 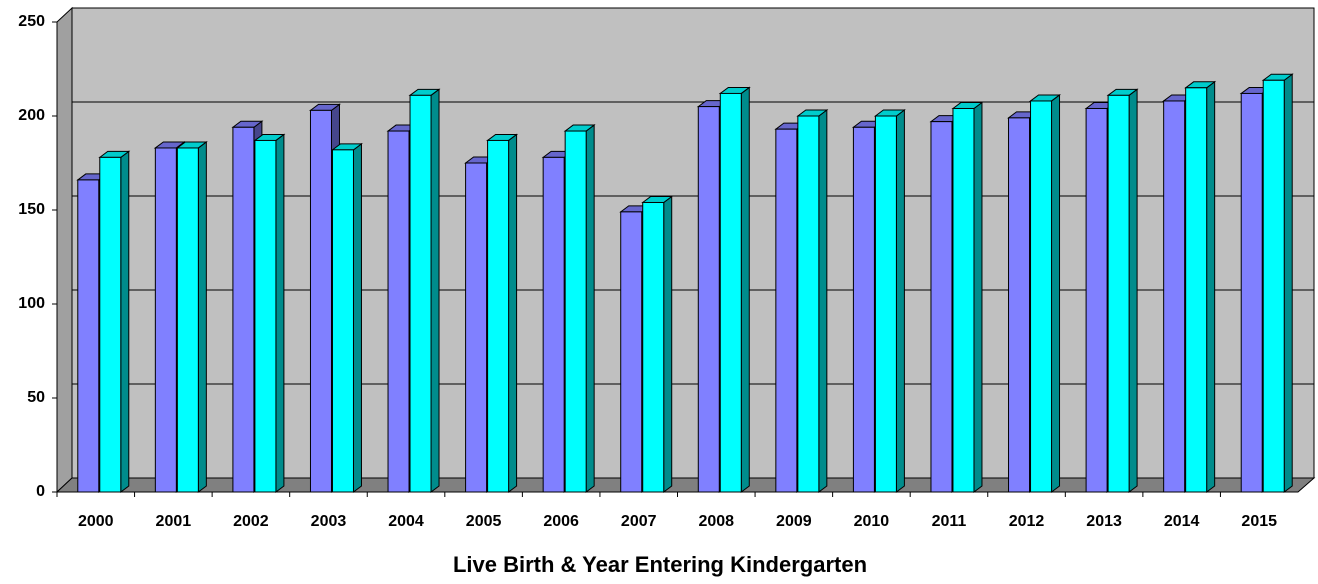 What do you see at coordinates (64, 250) in the screenshot?
I see `side-wall` at bounding box center [64, 250].